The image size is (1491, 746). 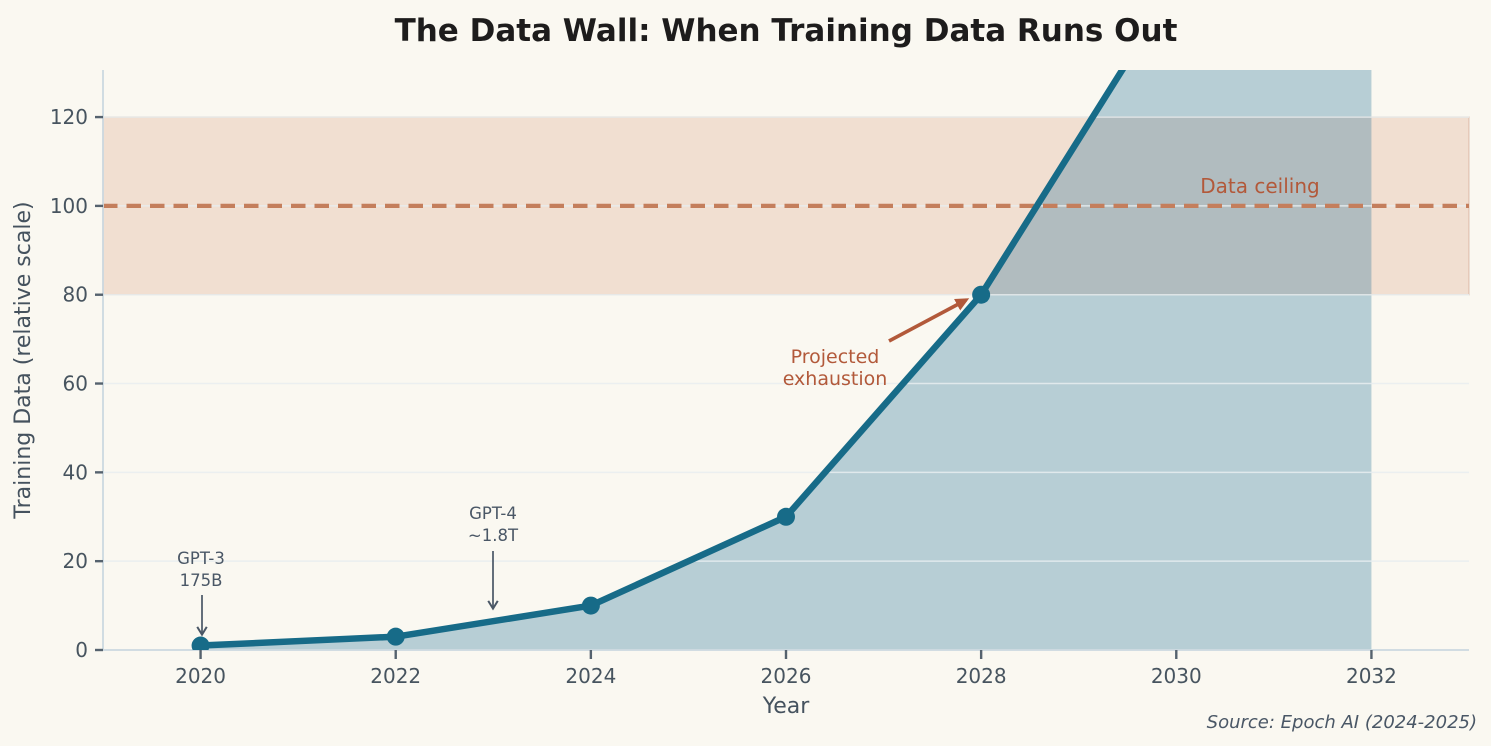 What do you see at coordinates (835, 379) in the screenshot?
I see `exhaustion-annotation-text-line2: exhaustion` at bounding box center [835, 379].